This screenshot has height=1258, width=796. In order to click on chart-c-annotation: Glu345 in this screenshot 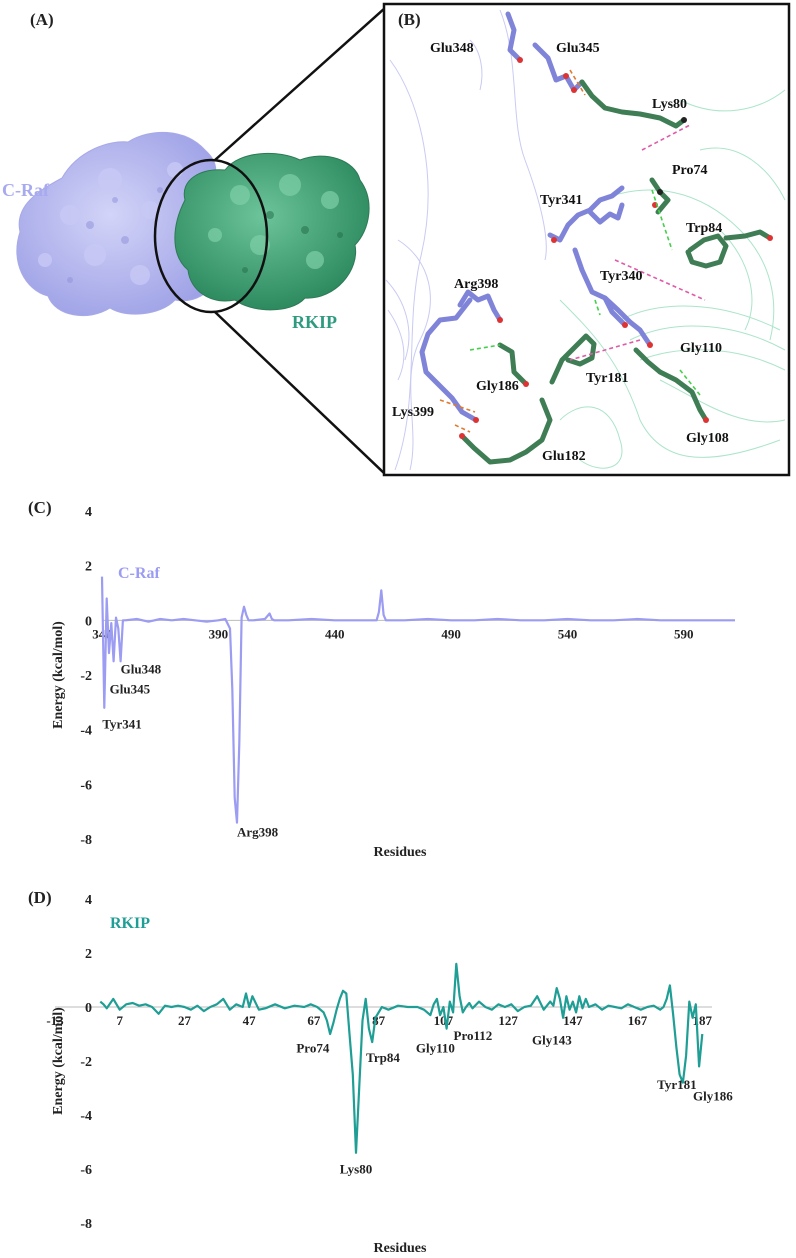, I will do `click(130, 689)`.